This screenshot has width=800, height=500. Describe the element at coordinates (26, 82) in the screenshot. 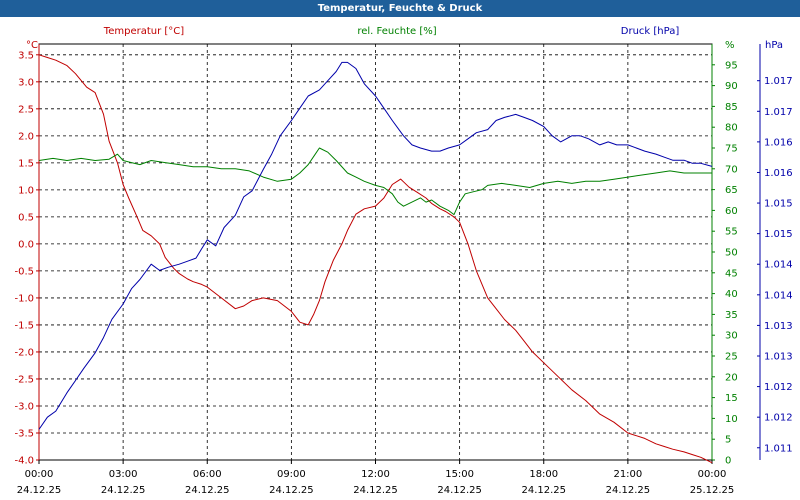

I see `temperature-tick-label: 3.0` at that location.